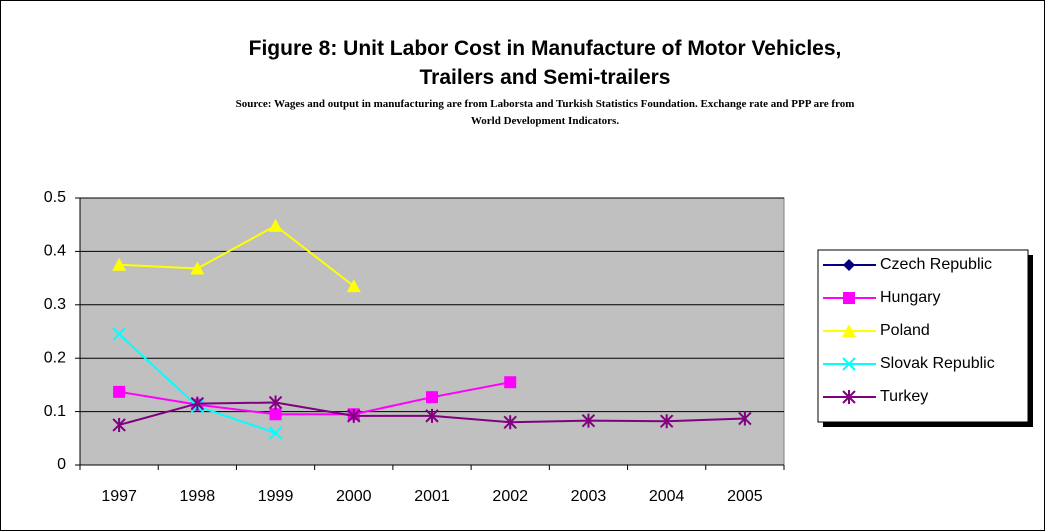  Describe the element at coordinates (55, 304) in the screenshot. I see `y-tick-label: 0.3` at that location.